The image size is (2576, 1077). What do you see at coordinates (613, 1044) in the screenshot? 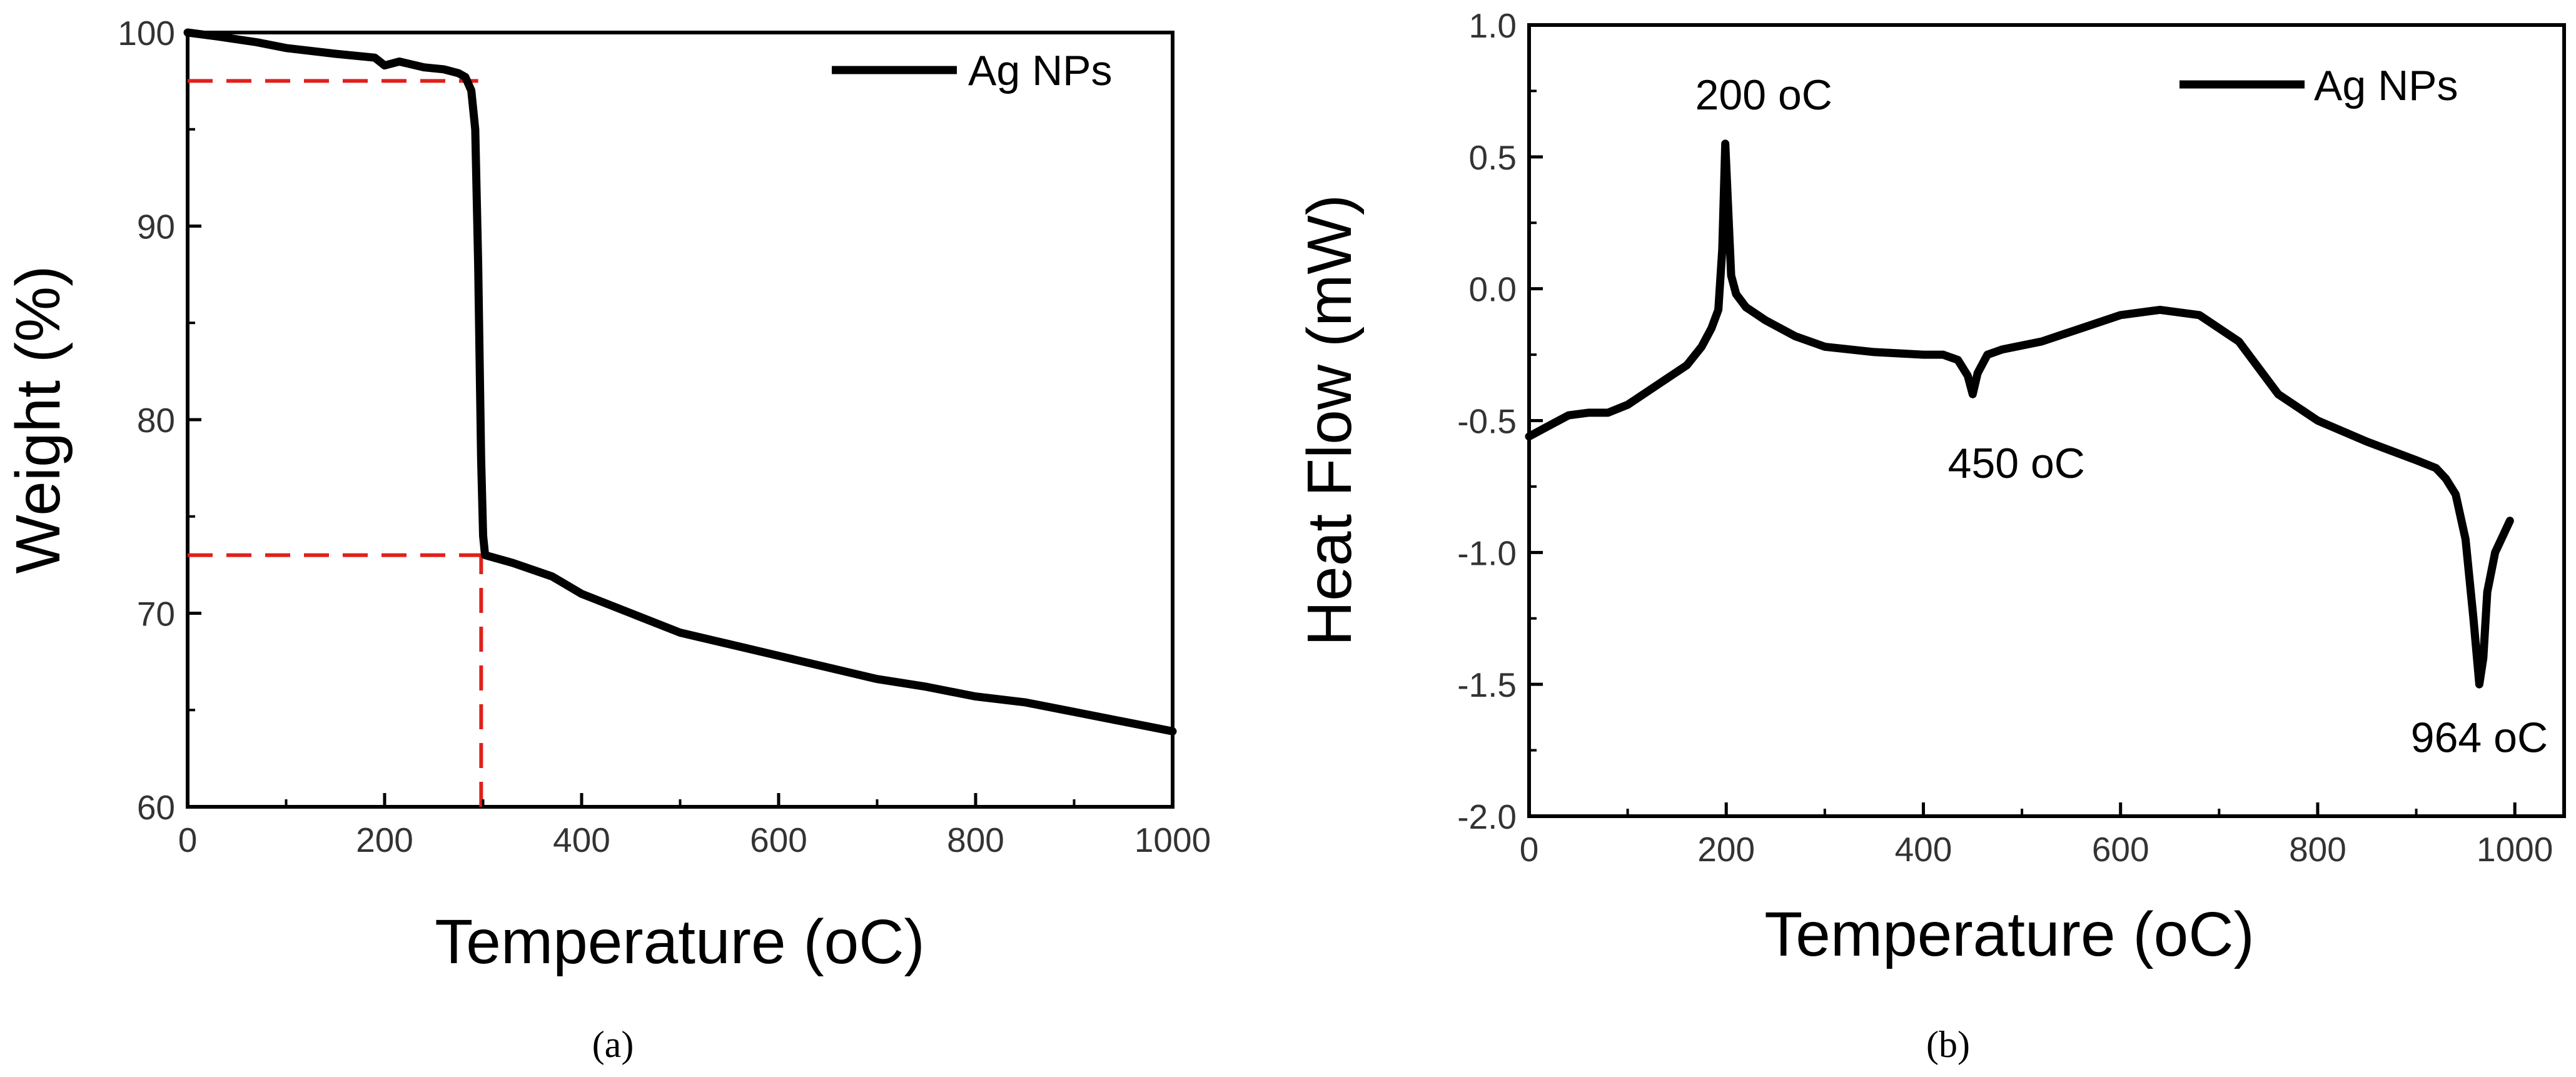
I see `panel-a-caption: (a)` at bounding box center [613, 1044].